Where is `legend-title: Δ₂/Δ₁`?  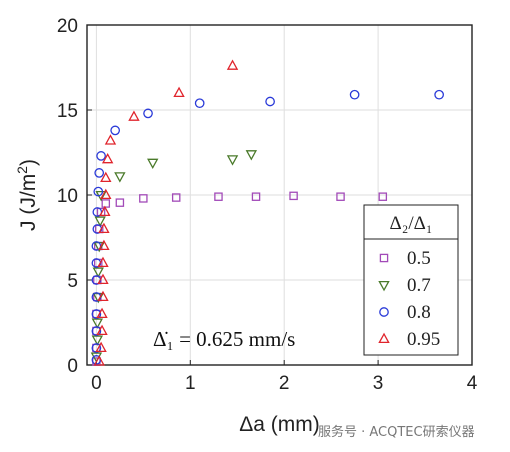 legend-title: Δ₂/Δ₁ is located at coordinates (411, 223).